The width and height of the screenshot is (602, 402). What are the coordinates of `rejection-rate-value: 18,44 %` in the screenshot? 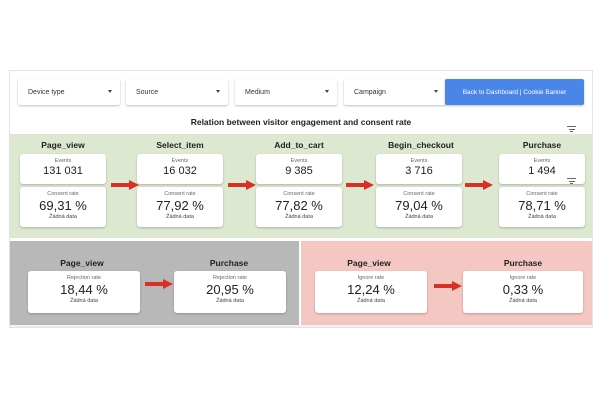 It's located at (84, 289).